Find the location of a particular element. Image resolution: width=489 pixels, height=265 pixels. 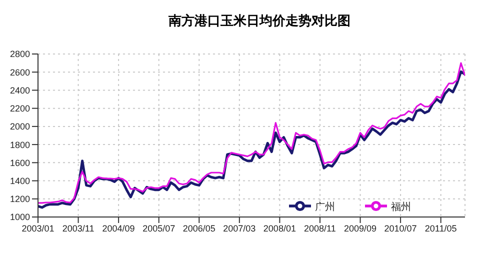

x-tick-label: 2003/01 is located at coordinates (38, 228).